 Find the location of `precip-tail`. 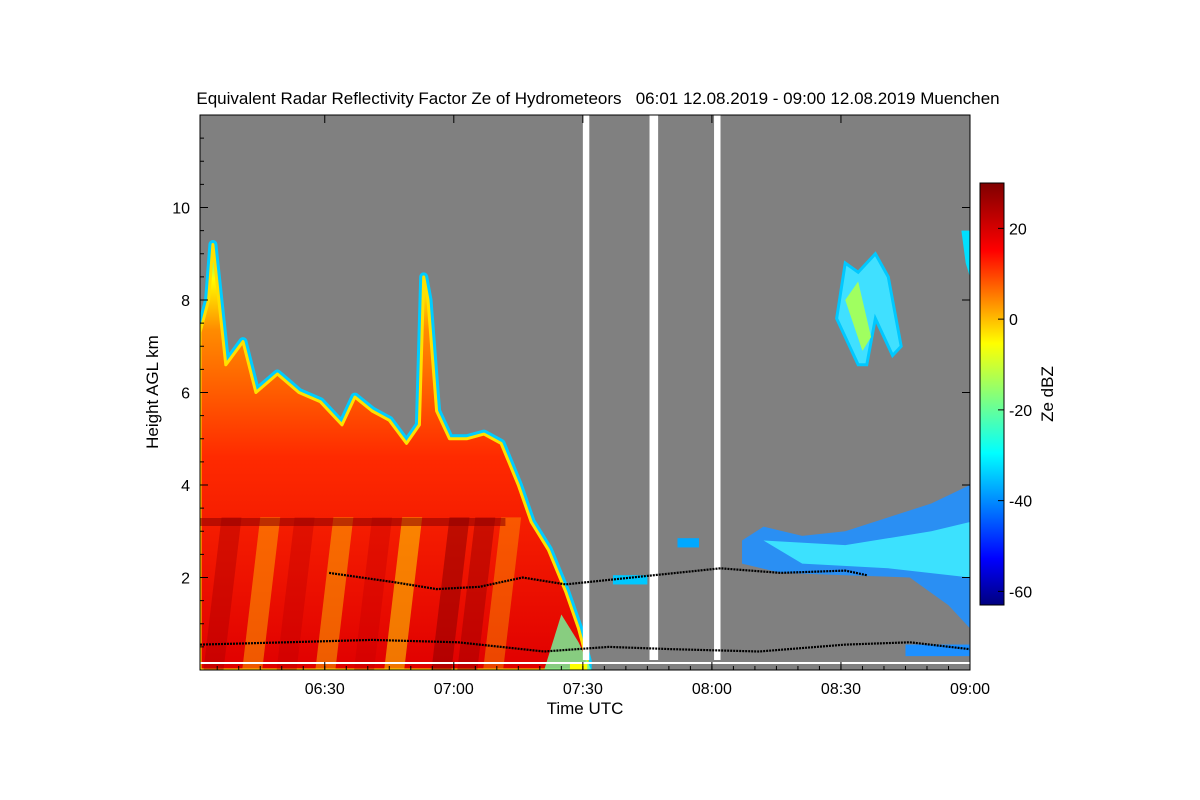

precip-tail is located at coordinates (568, 642).